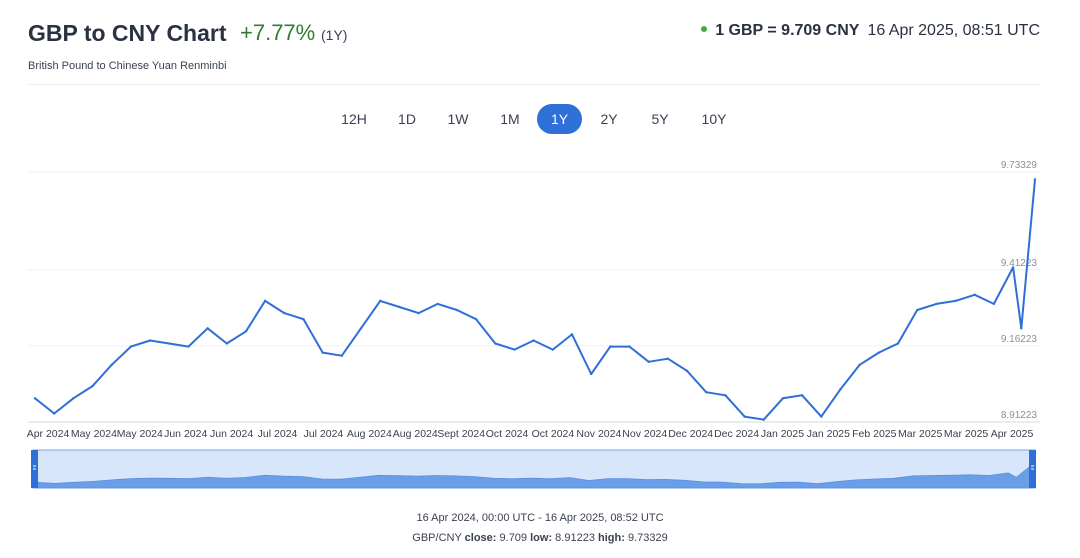  Describe the element at coordinates (787, 30) in the screenshot. I see `rate-value: 1 GBP = 9.709 CNY` at that location.